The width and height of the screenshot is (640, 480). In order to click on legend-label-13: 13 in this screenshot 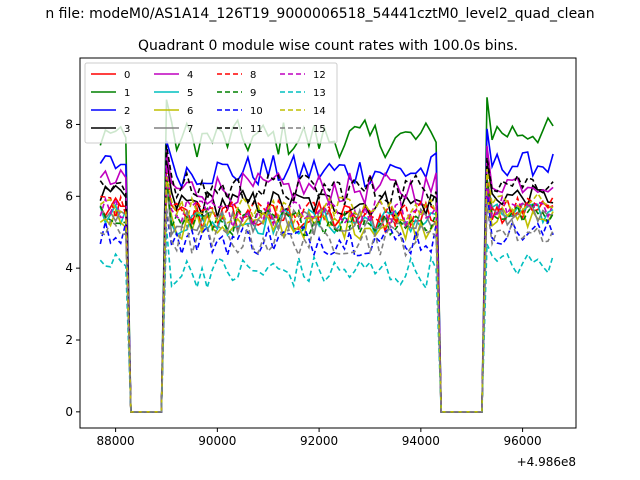, I will do `click(319, 93)`.